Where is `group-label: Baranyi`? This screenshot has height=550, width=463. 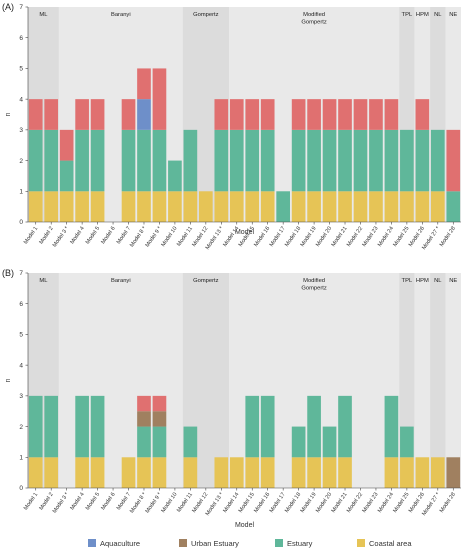 group-label: Baranyi is located at coordinates (121, 281).